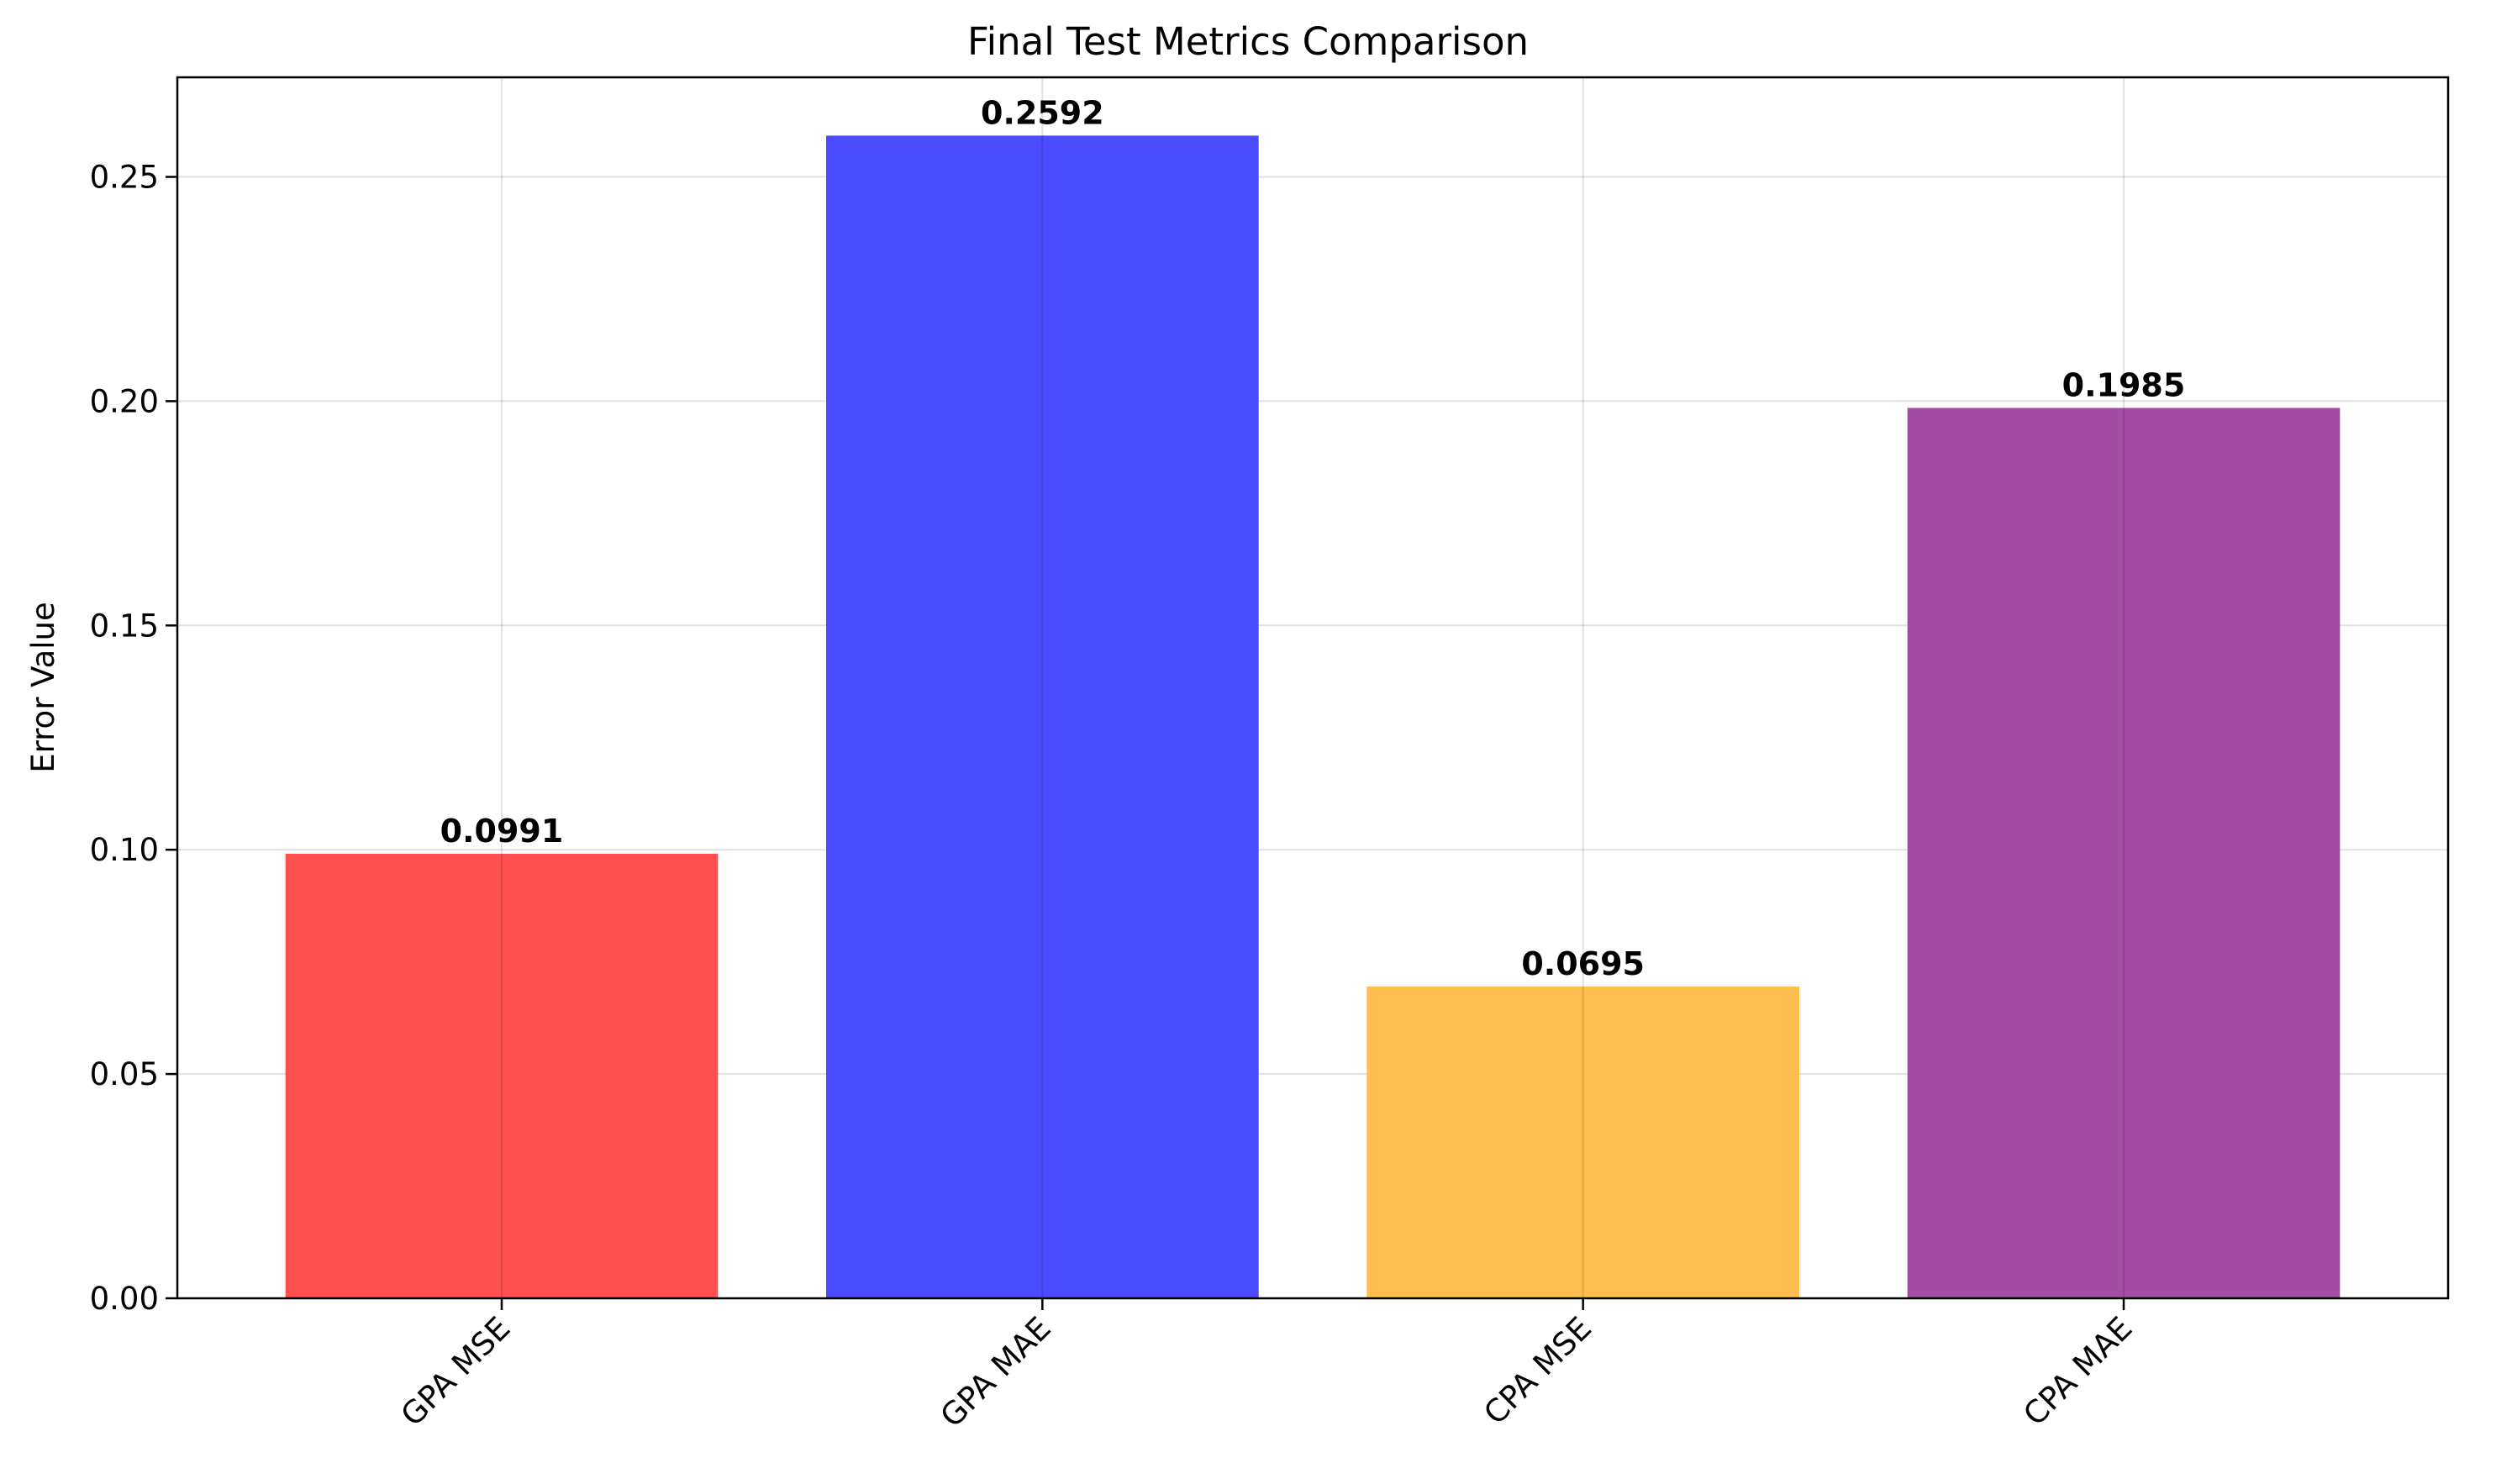  Describe the element at coordinates (1583, 964) in the screenshot. I see `bar-value-label: 0.0695` at that location.